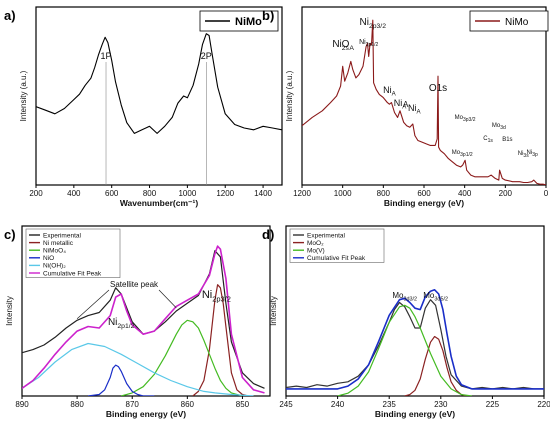  I want to click on legend-entry: NiMoO₄, so click(54, 251).